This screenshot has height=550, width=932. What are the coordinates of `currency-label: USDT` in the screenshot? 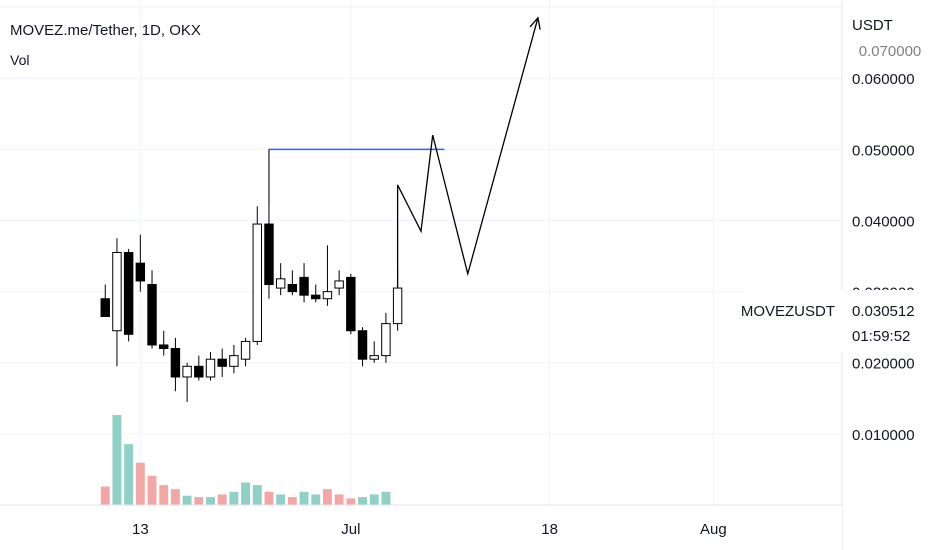 It's located at (872, 25).